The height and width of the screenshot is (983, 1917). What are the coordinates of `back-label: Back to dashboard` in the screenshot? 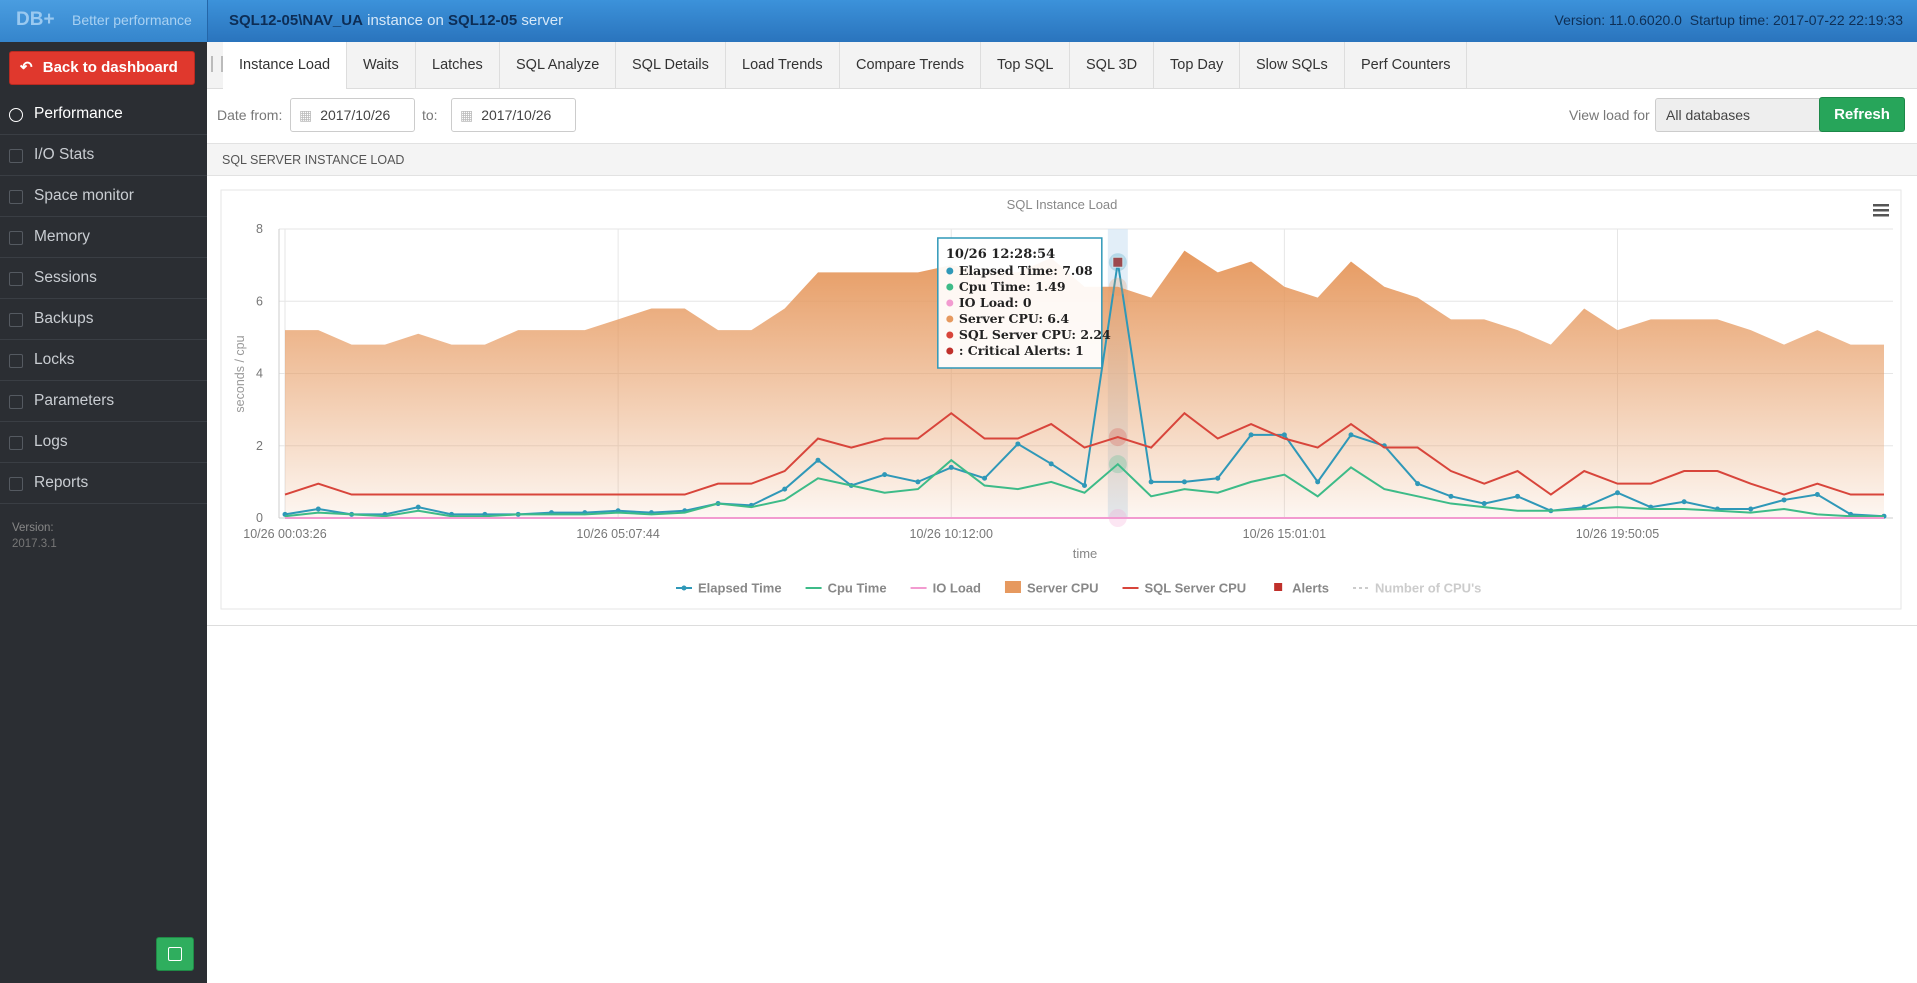 It's located at (110, 67).